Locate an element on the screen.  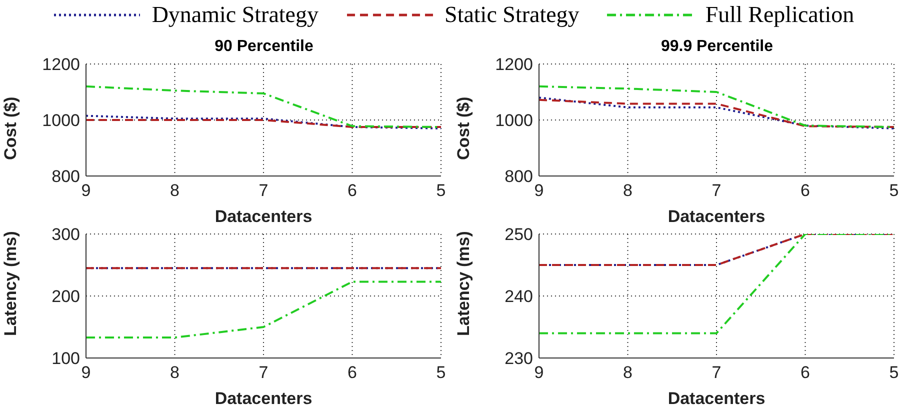
y-tick-label: 250 is located at coordinates (518, 234).